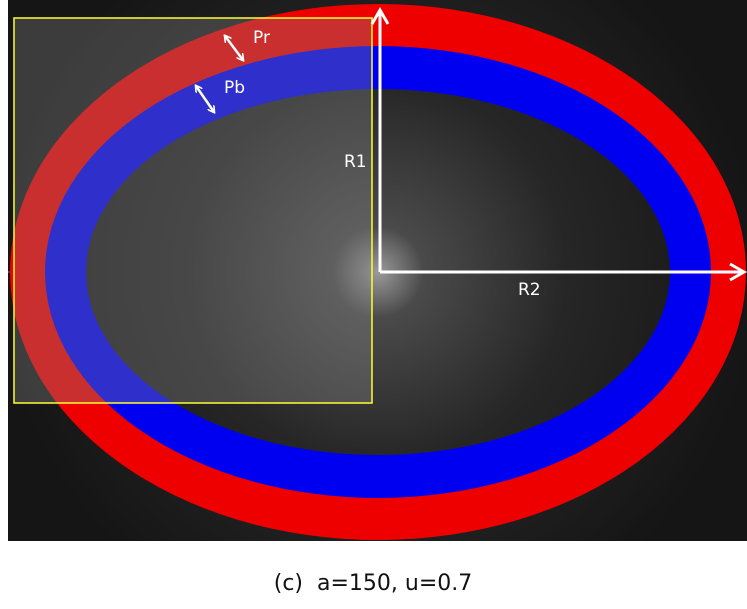  I want to click on caption: (c) a=150, u=0.7, so click(373, 583).